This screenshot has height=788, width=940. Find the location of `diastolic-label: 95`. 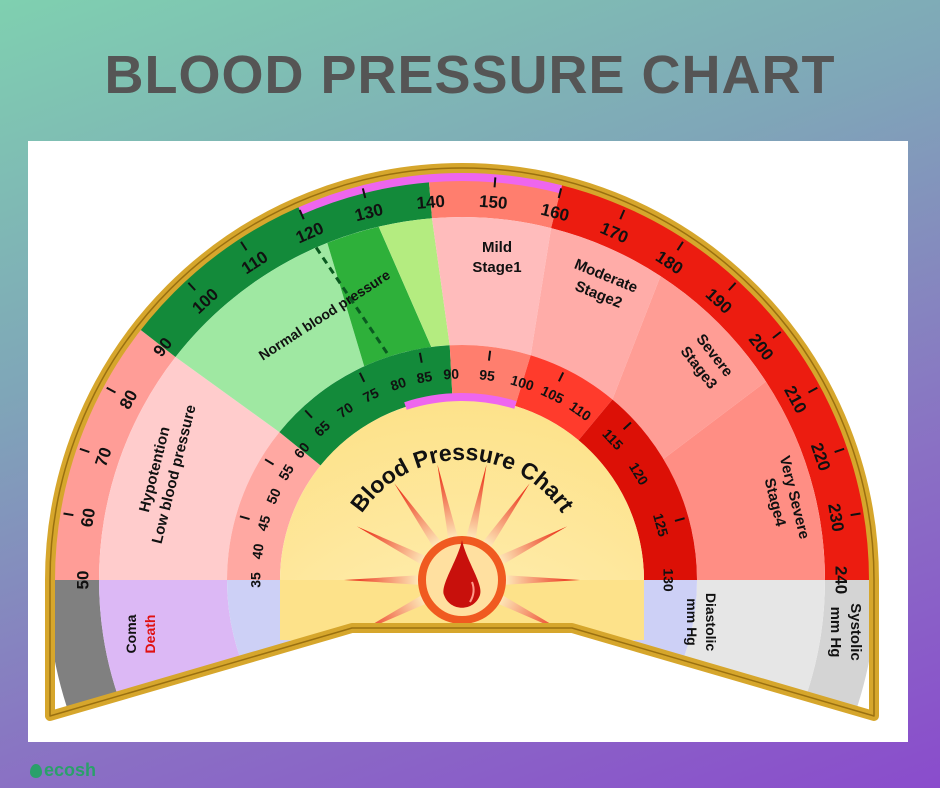

diastolic-label: 95 is located at coordinates (487, 375).